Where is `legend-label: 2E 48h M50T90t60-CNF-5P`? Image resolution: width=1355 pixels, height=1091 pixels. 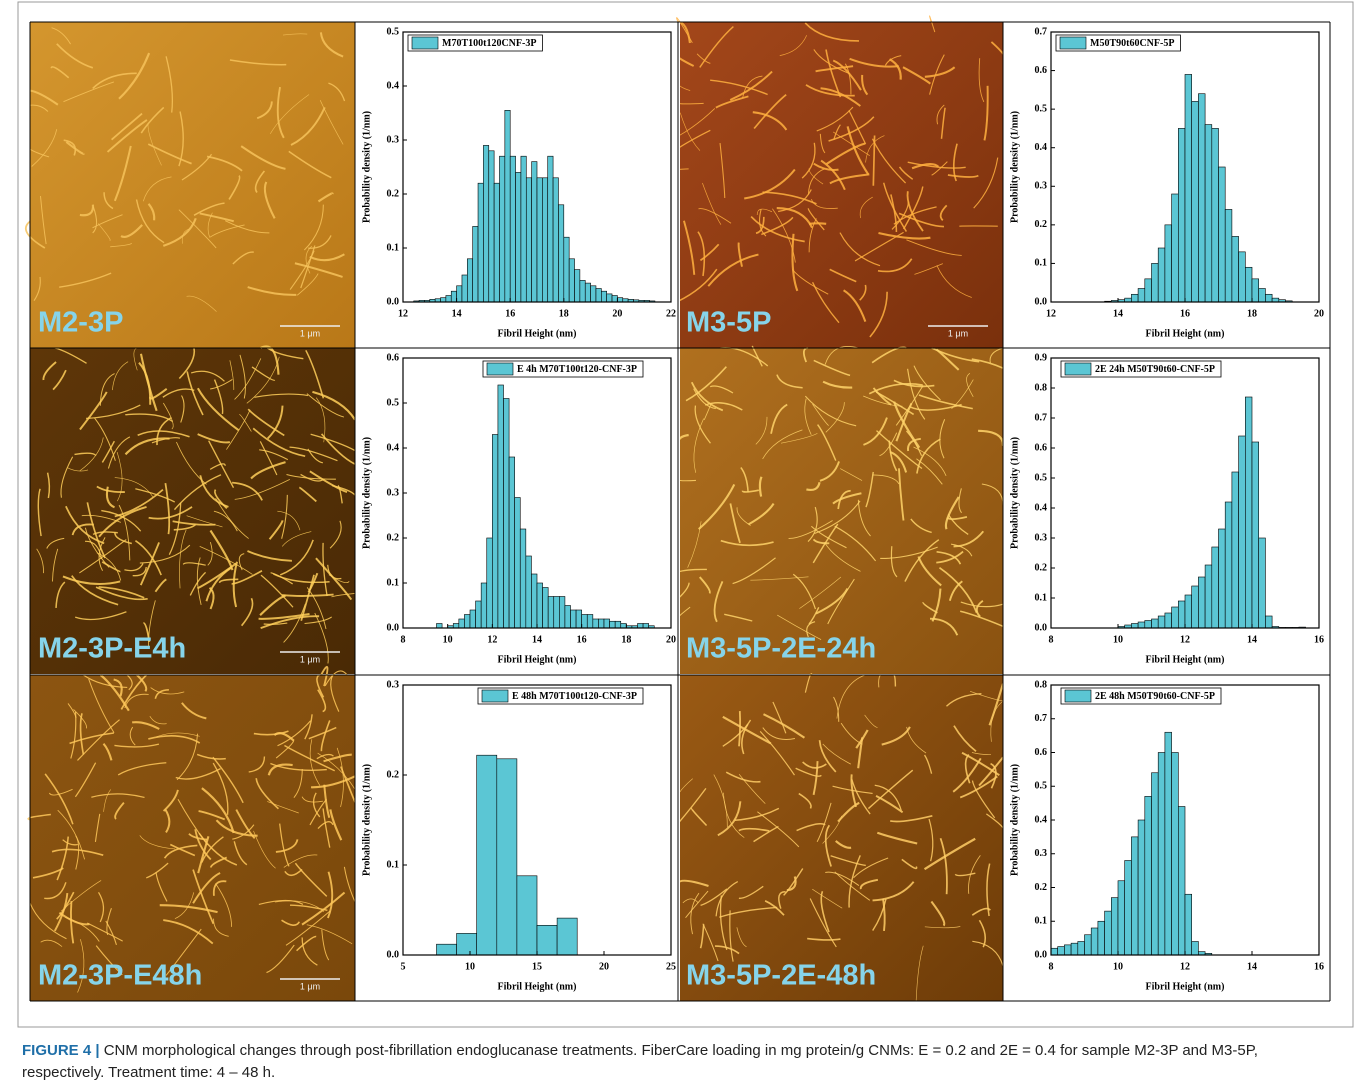 legend-label: 2E 48h M50T90t60-CNF-5P is located at coordinates (1155, 696).